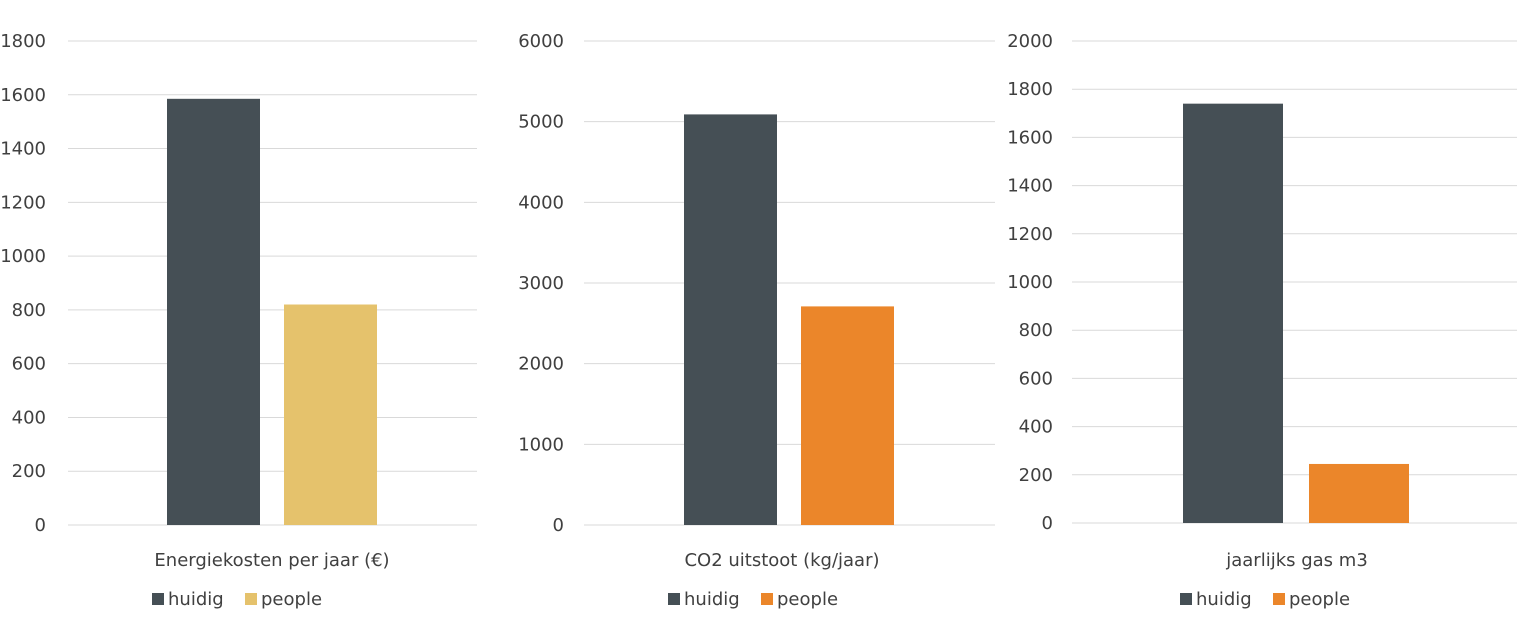  Describe the element at coordinates (541, 202) in the screenshot. I see `co2-y-tick-label: 4000` at that location.